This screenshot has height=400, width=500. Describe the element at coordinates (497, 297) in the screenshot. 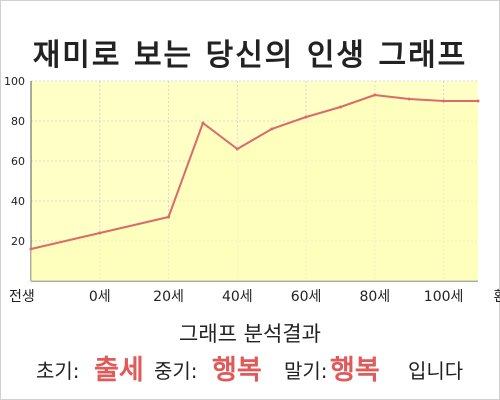

I see `x-tick-label: 환생` at that location.